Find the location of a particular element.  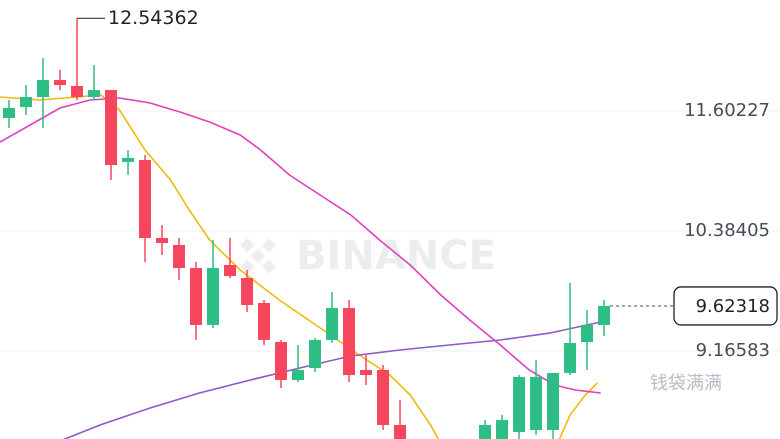

y-tick-label: 11.60227 is located at coordinates (727, 110).